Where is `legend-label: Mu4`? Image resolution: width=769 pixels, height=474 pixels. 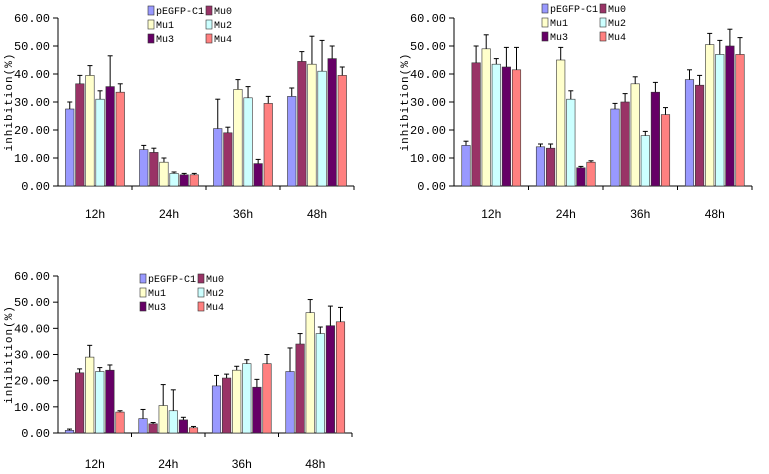 legend-label: Mu4 is located at coordinates (223, 40).